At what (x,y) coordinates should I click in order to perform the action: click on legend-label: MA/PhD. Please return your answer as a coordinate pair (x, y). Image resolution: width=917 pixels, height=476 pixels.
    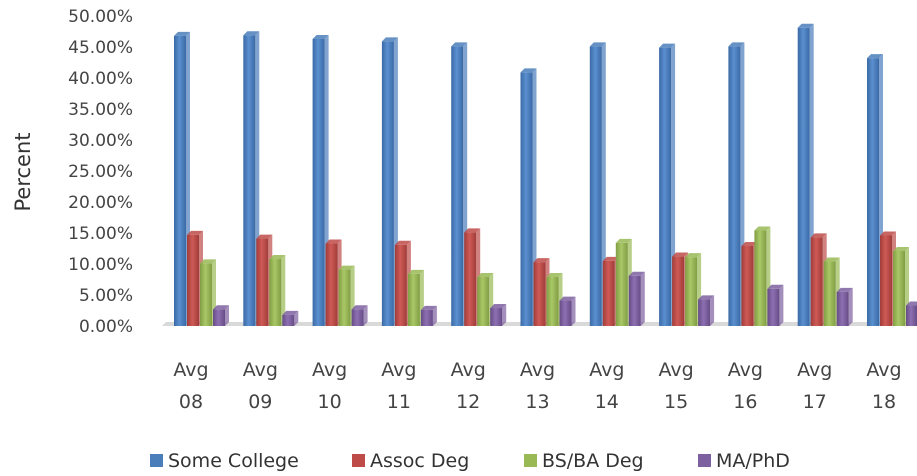
    Looking at the image, I should click on (753, 461).